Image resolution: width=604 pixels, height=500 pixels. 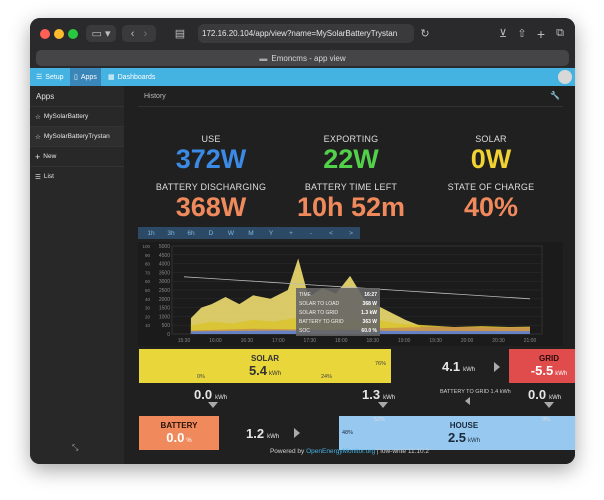 I want to click on tab-bar: ▬ Emoncms - app view, so click(x=302, y=58).